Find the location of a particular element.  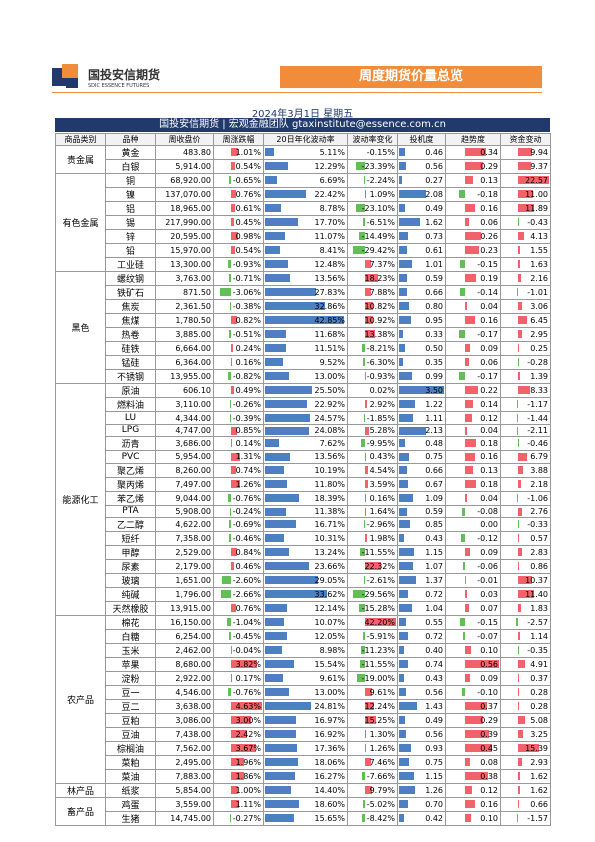

value-cell: 0.28 is located at coordinates (525, 706).